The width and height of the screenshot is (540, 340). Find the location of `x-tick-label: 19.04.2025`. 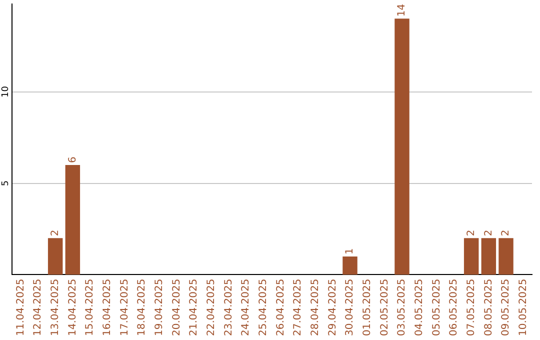

x-tick-label: 19.04.2025 is located at coordinates (159, 307).